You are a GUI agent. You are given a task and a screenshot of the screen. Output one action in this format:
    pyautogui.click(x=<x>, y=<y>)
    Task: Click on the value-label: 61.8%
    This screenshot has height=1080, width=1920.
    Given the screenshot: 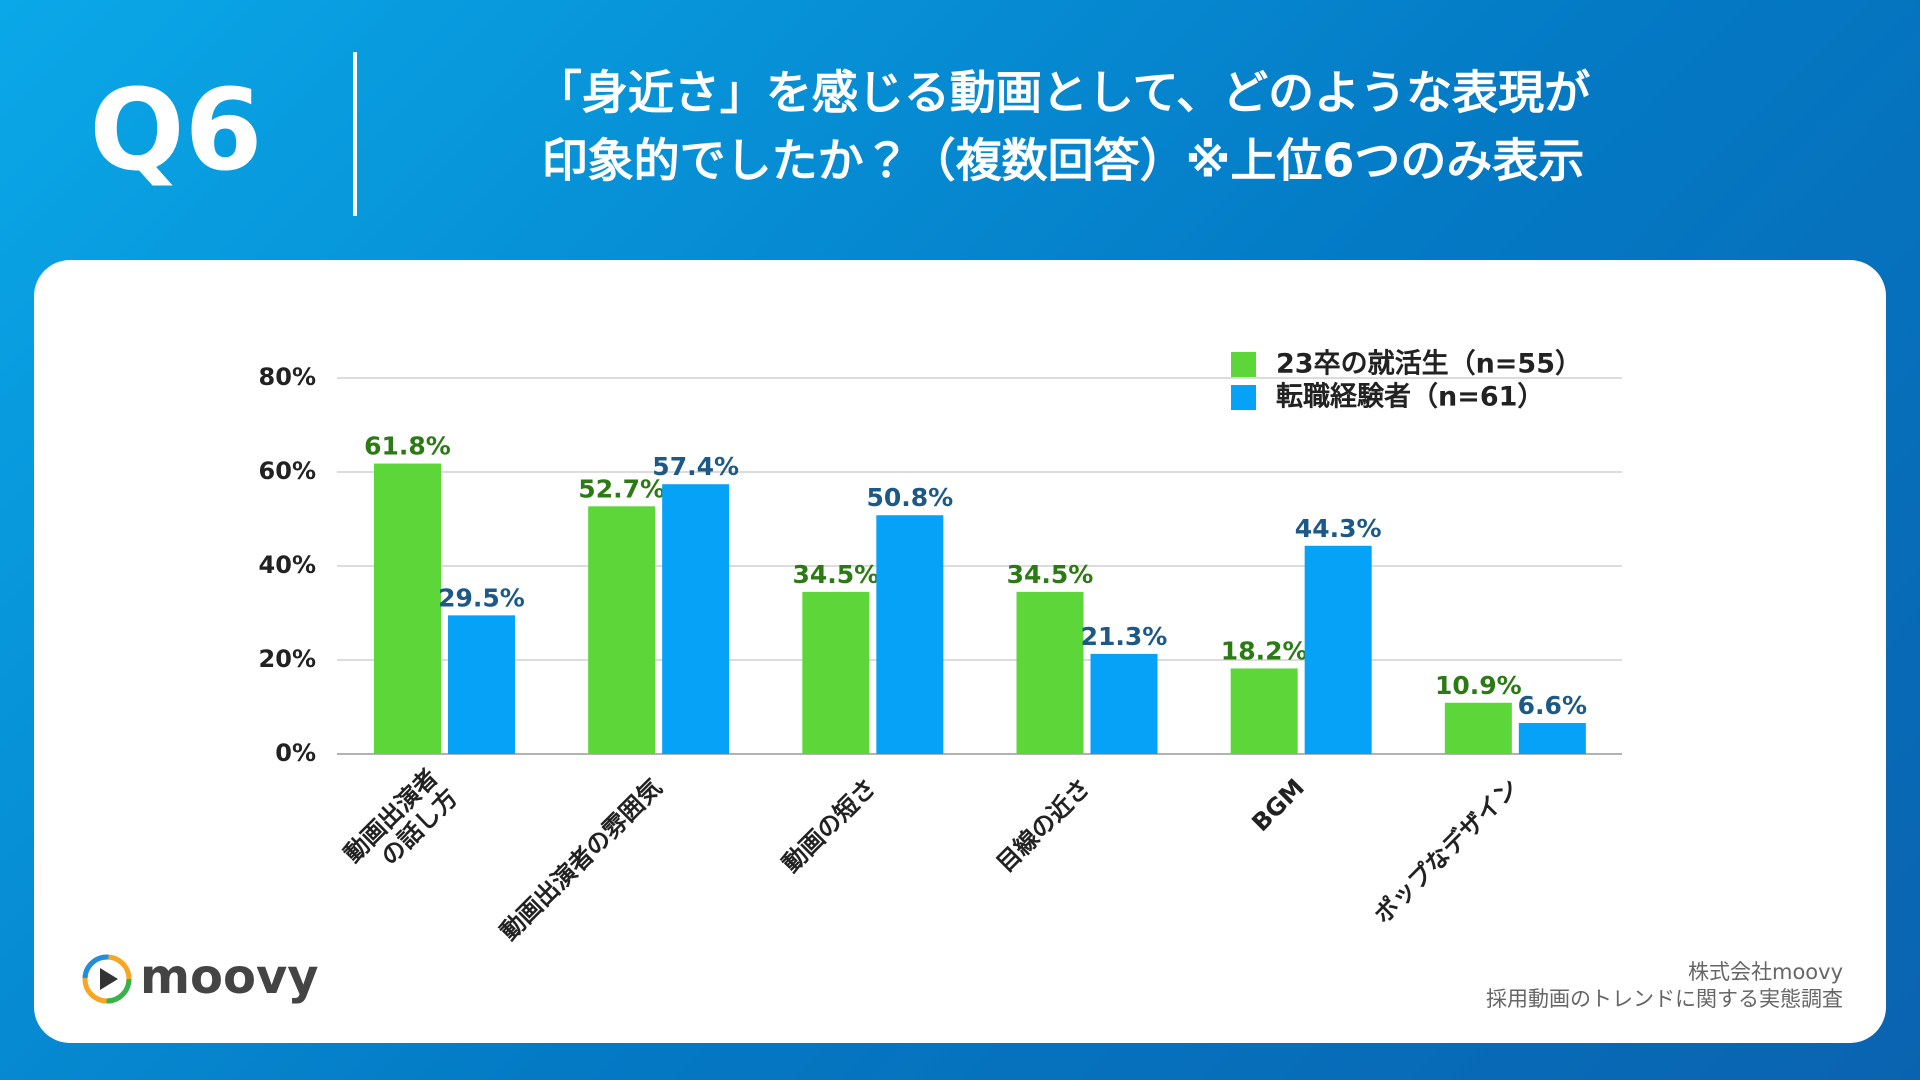 What is the action you would take?
    pyautogui.click(x=407, y=446)
    